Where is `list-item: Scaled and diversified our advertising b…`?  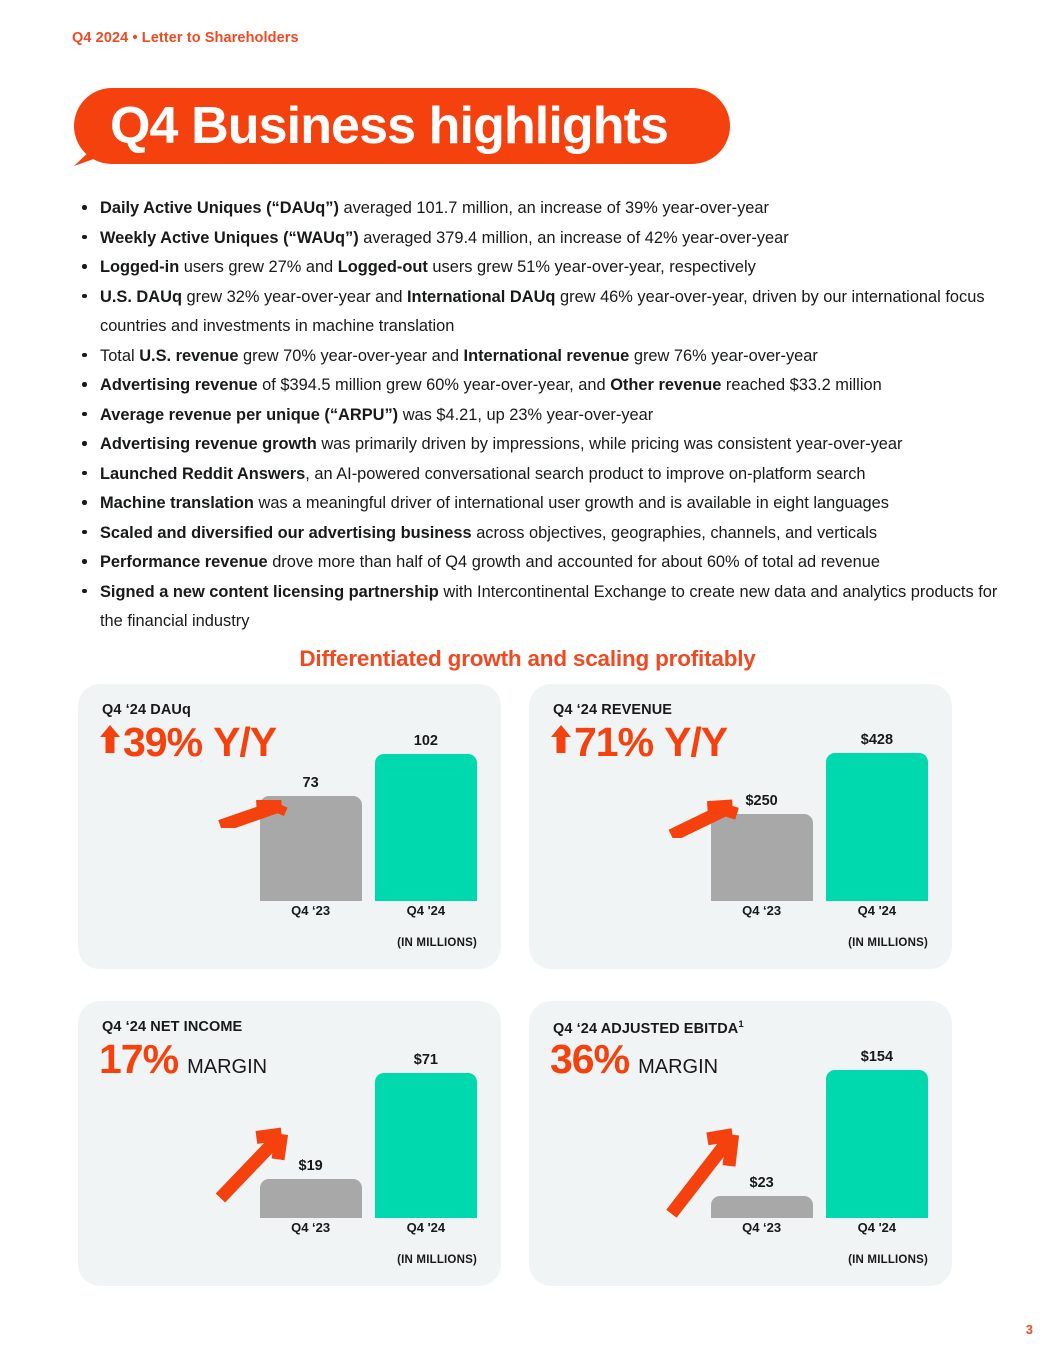 list-item: Scaled and diversified our advertising b… is located at coordinates (541, 534).